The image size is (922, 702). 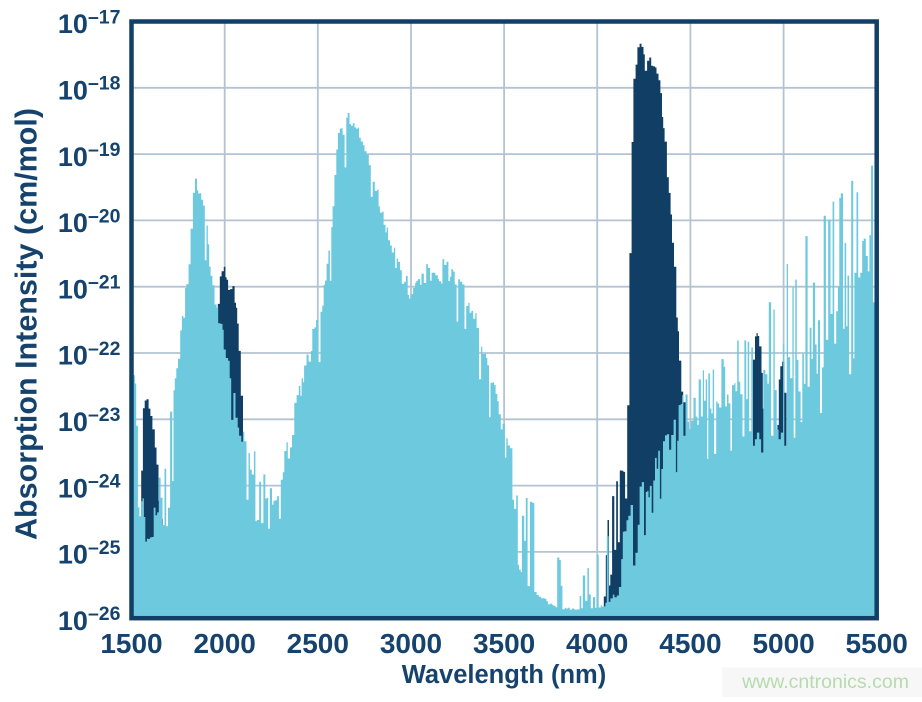 What do you see at coordinates (26, 324) in the screenshot?
I see `svg-text: Absorption Intensity (cm/mol)` at bounding box center [26, 324].